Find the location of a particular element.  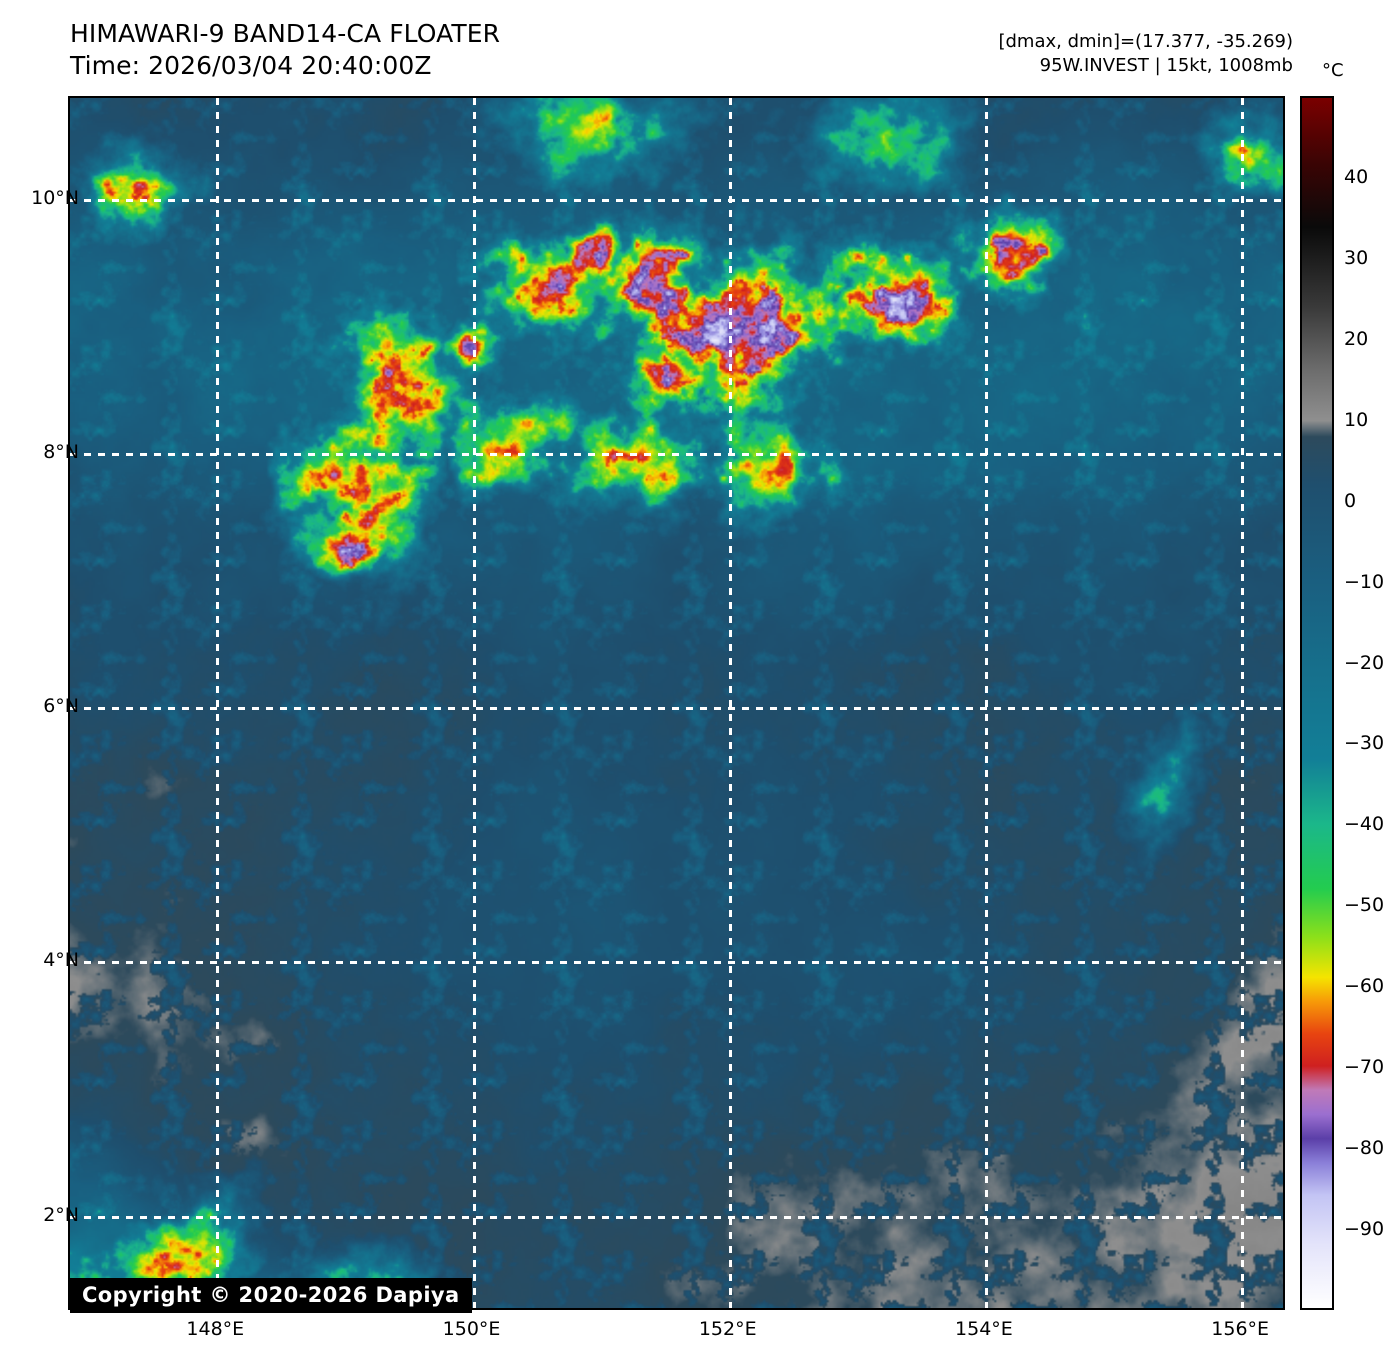

page-title: HIMAWARI-9 BAND14-CA FLOATER is located at coordinates (285, 33).